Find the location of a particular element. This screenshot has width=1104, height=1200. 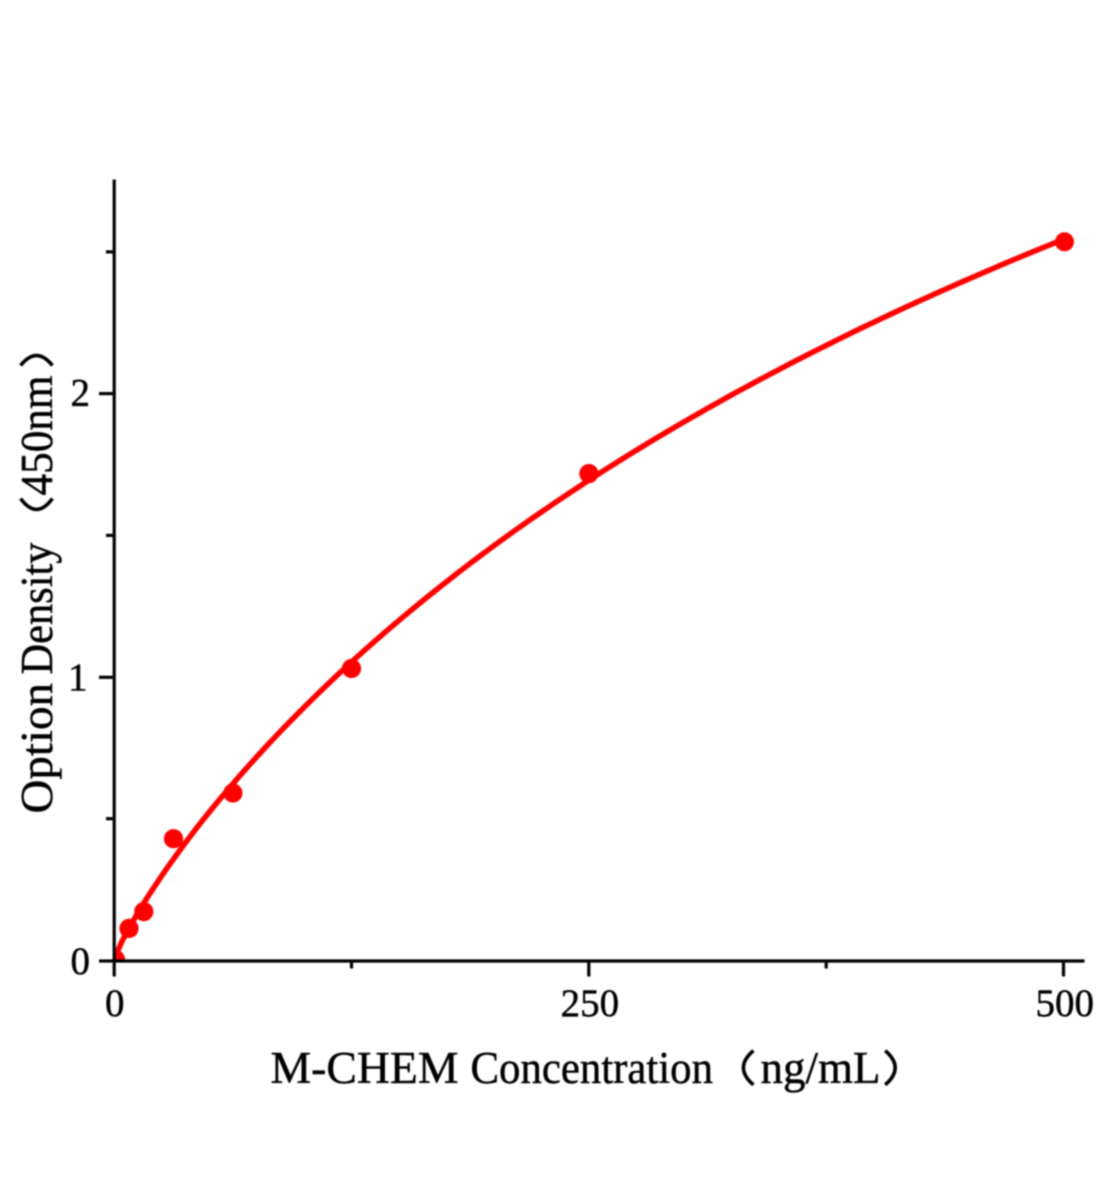

svg-text: 250 is located at coordinates (590, 1003).